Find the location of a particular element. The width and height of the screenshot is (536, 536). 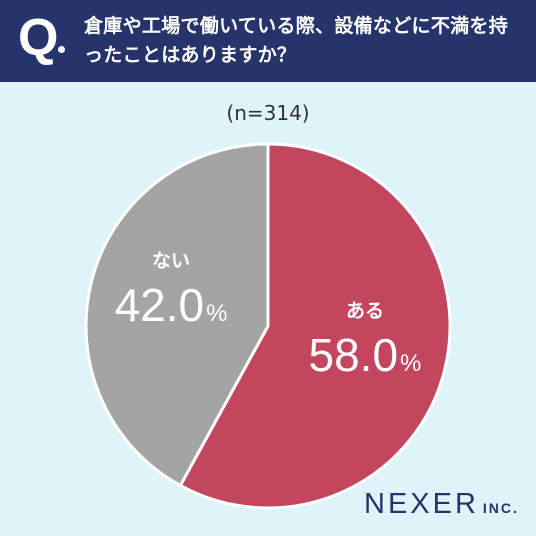

slice-category-label: ない is located at coordinates (171, 261).